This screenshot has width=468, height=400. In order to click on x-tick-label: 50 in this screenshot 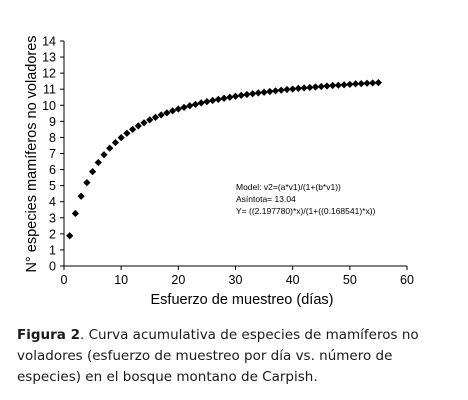, I will do `click(350, 280)`.